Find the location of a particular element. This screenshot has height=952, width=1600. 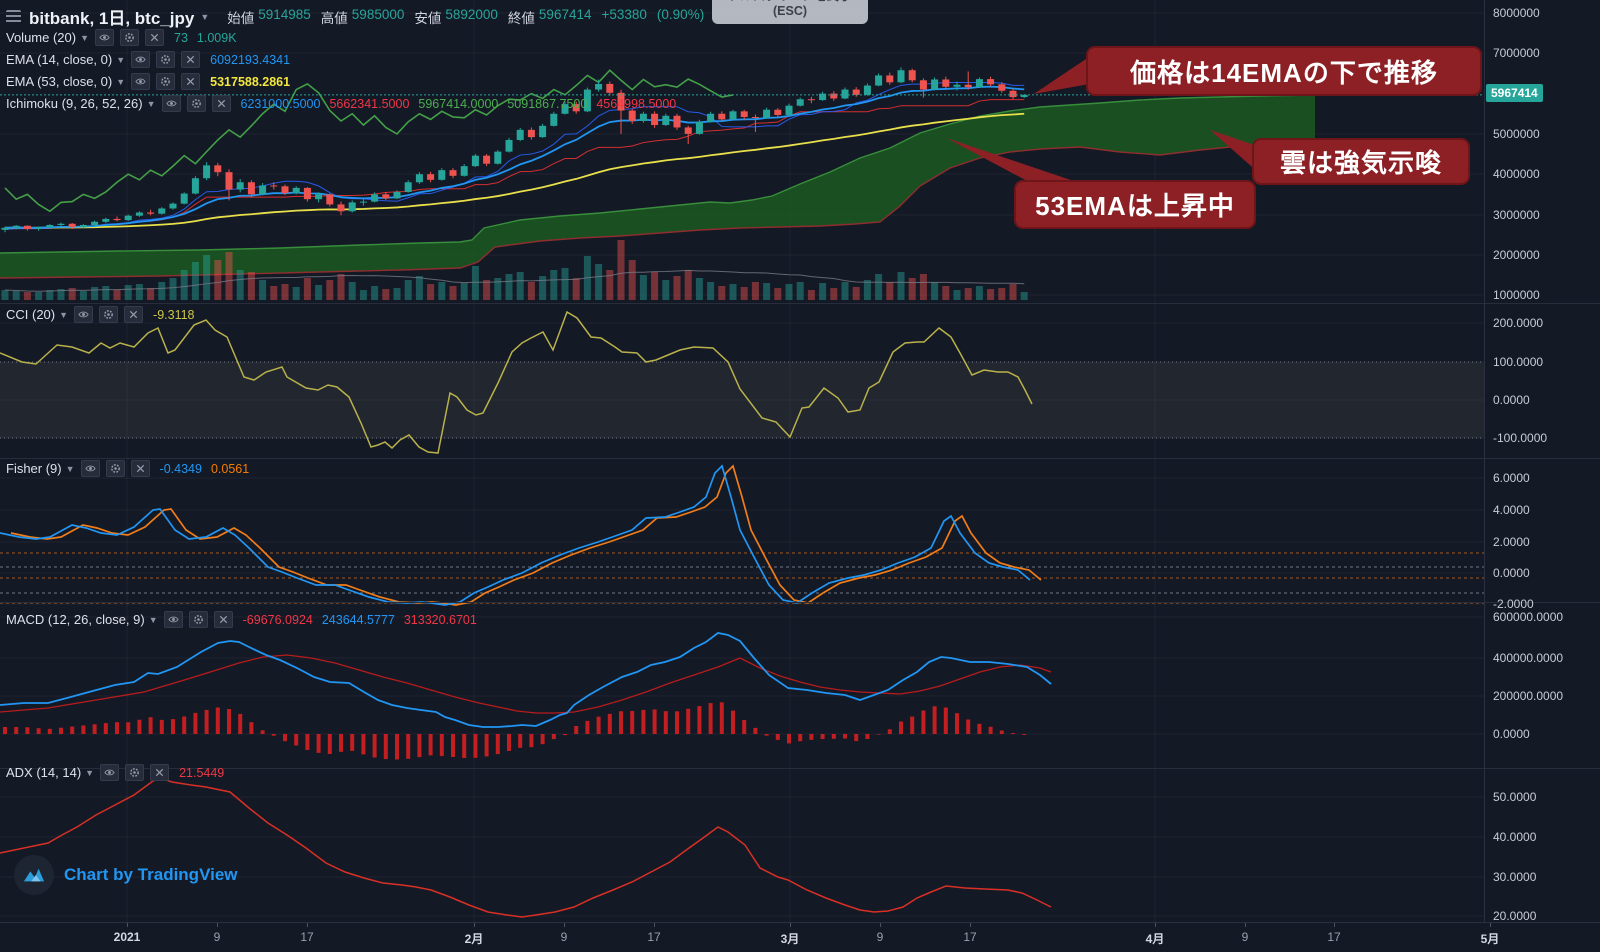

price-axis-label: 5000000 is located at coordinates (1516, 134).